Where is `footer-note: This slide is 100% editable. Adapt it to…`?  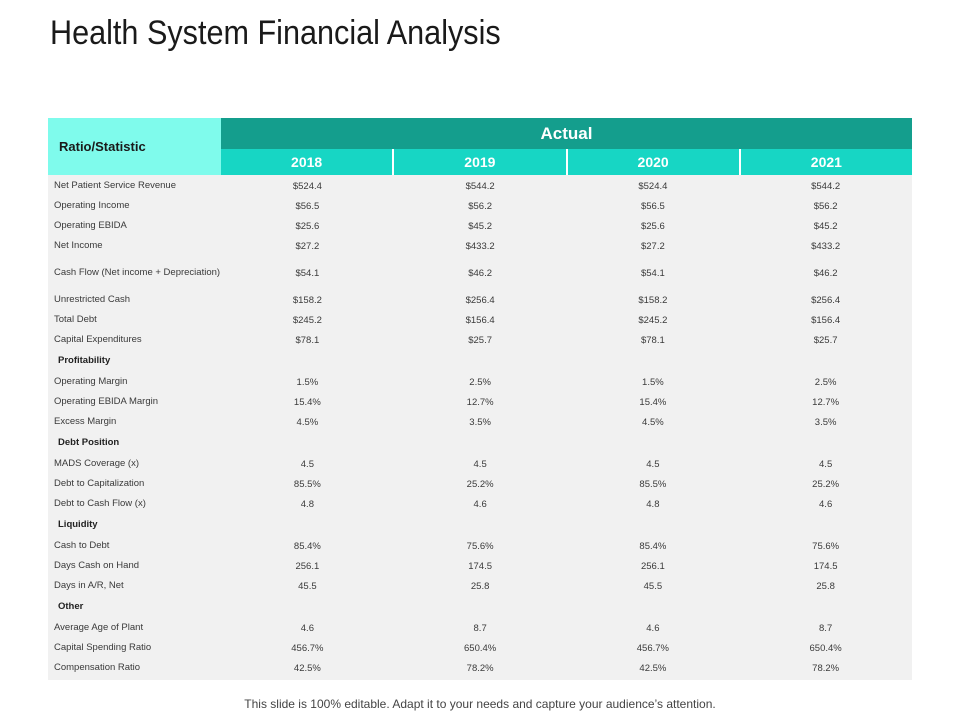
footer-note: This slide is 100% editable. Adapt it to… is located at coordinates (480, 704).